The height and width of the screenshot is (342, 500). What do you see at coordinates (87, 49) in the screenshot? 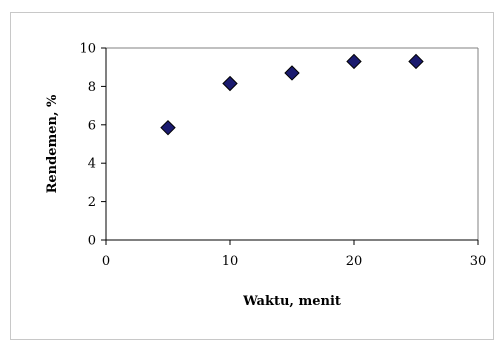
I see `y-tick-label: 10` at bounding box center [87, 49].